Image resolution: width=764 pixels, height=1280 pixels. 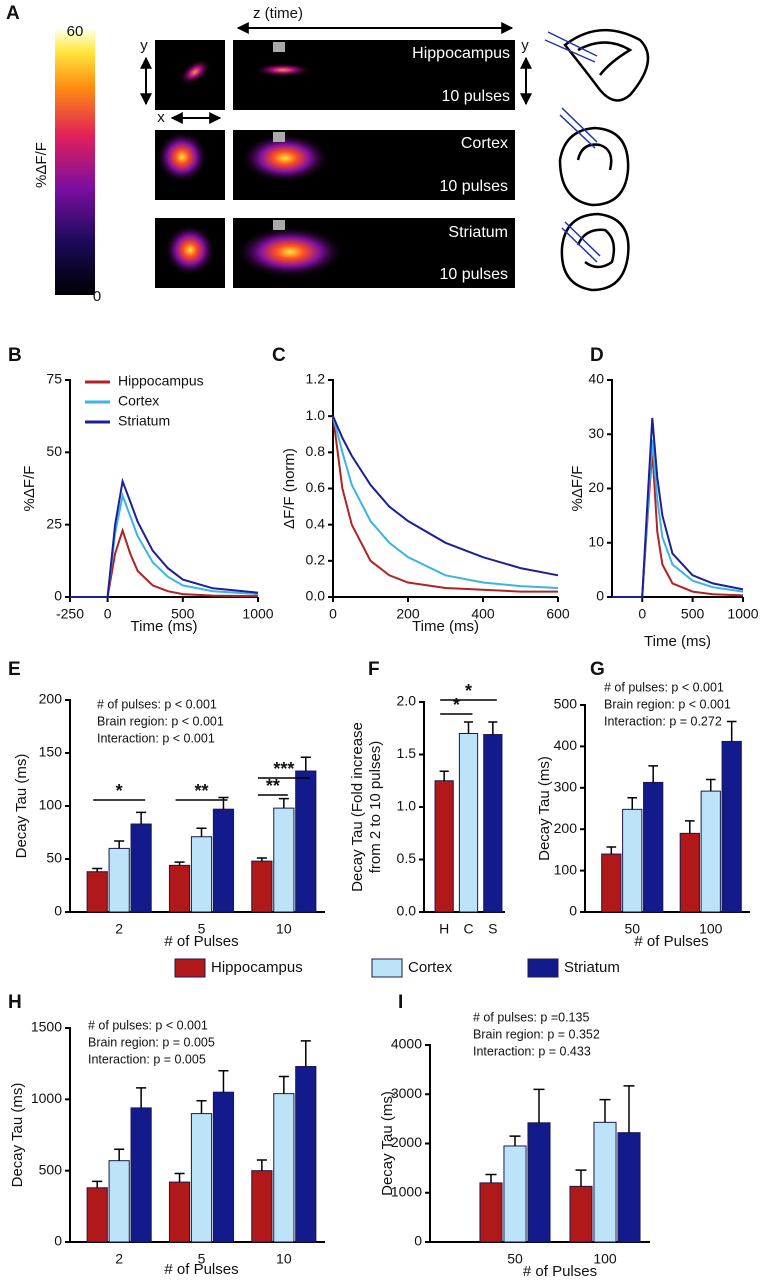 I want to click on colorbar, so click(x=75, y=162).